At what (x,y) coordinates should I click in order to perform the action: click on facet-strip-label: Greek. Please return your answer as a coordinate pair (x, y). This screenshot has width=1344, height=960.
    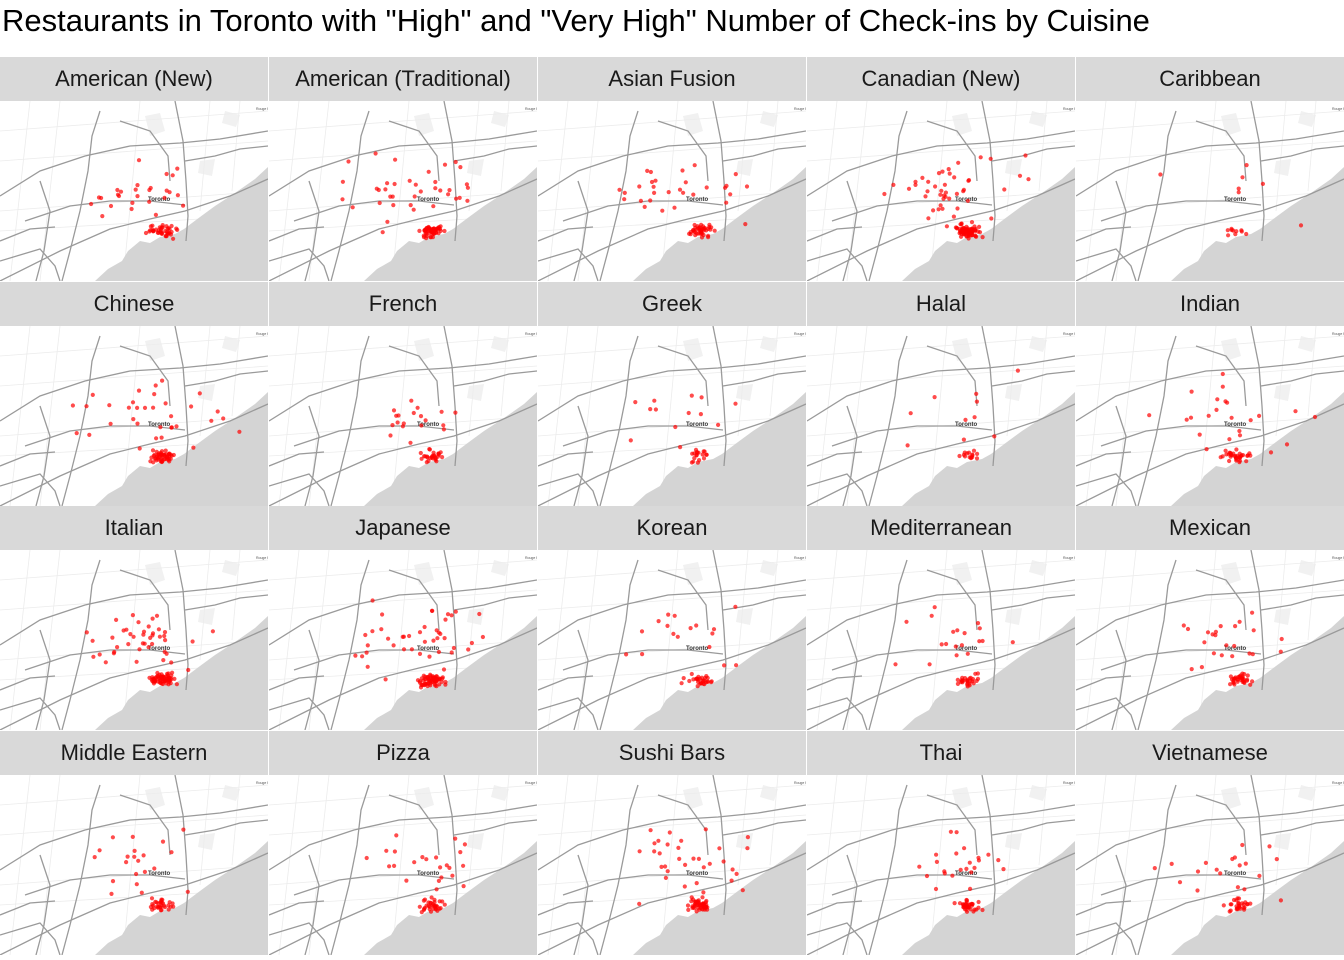
    Looking at the image, I should click on (672, 303).